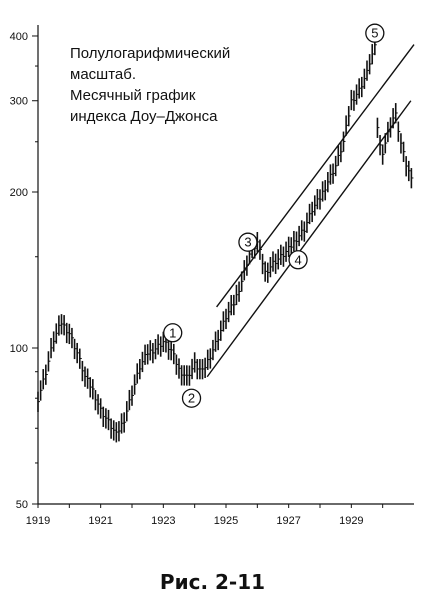 The width and height of the screenshot is (425, 607). I want to click on x-tick-label: 1927, so click(288, 521).